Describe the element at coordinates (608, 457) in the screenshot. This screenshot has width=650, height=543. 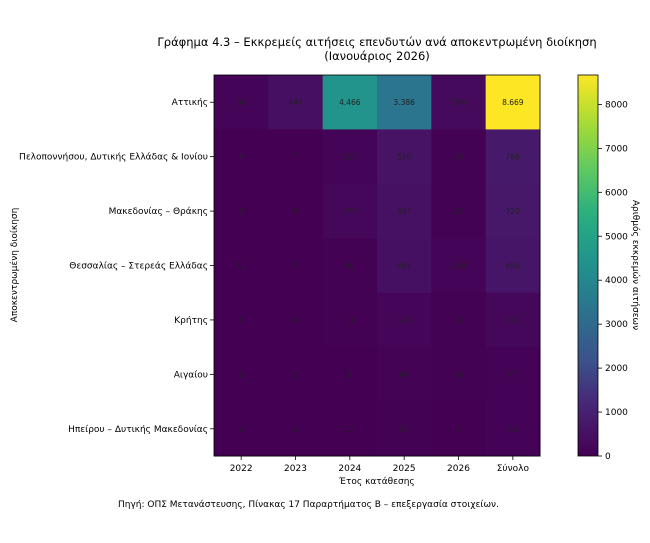
I see `colorbar-tick-label: 0` at that location.